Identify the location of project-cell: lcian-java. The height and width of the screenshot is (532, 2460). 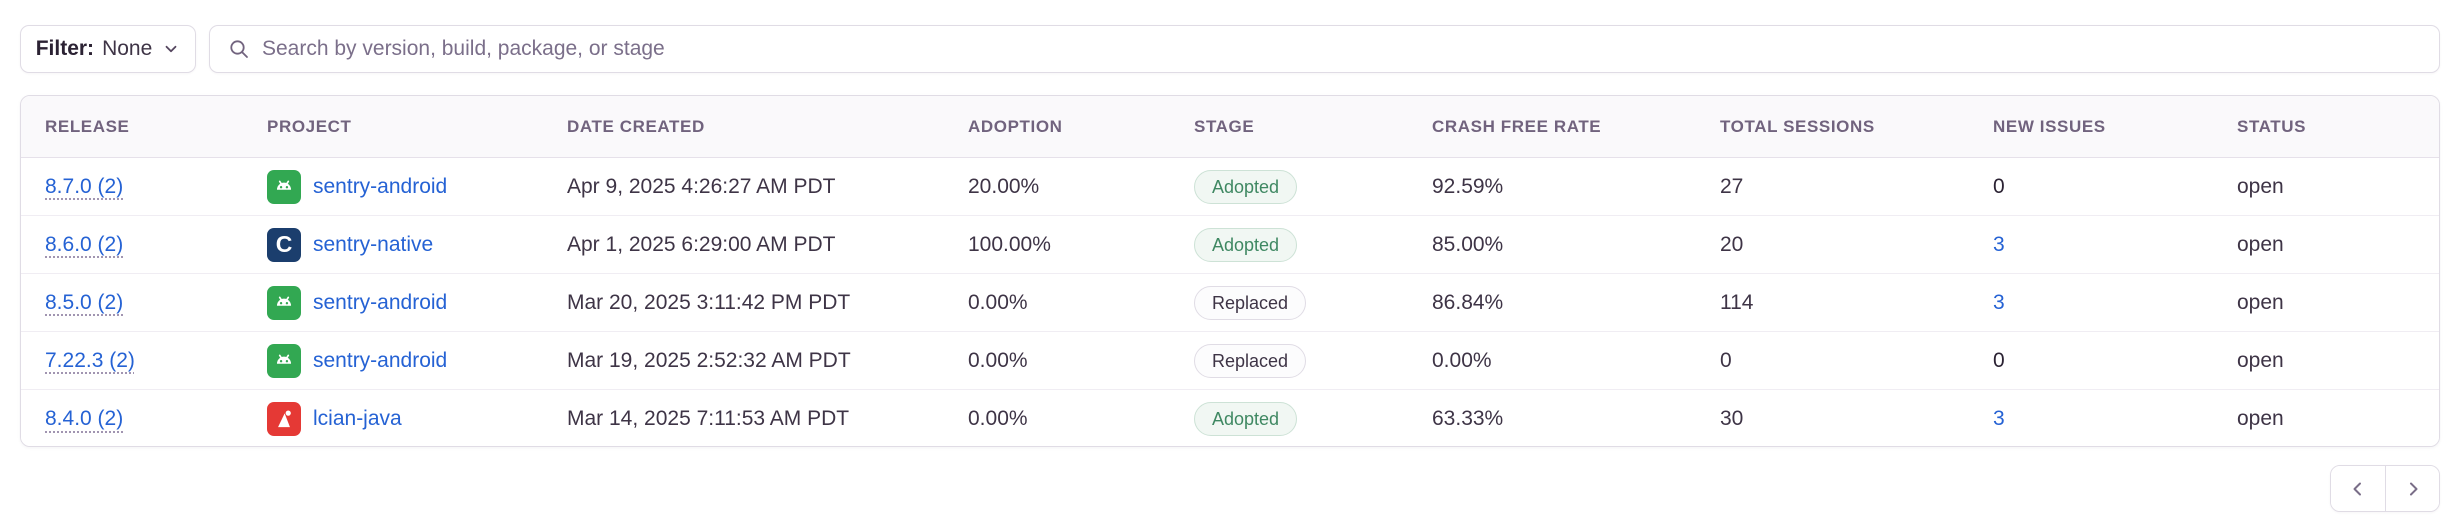
(393, 418).